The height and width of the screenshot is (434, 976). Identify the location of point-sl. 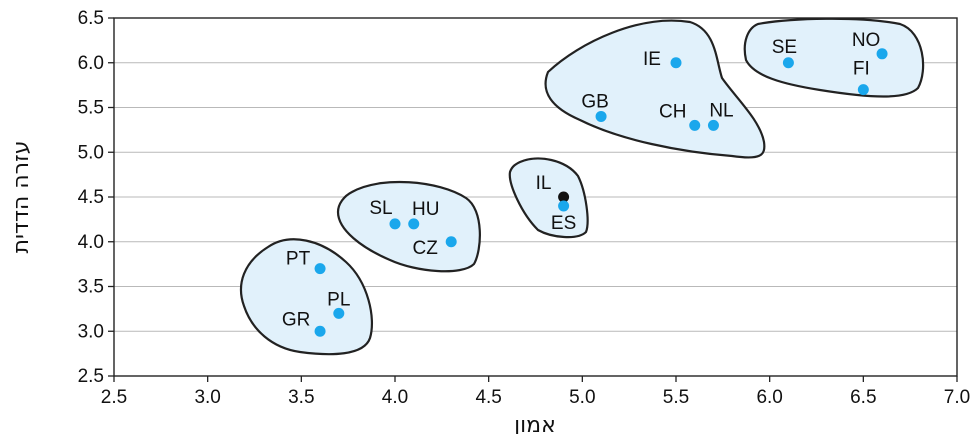
(395, 224).